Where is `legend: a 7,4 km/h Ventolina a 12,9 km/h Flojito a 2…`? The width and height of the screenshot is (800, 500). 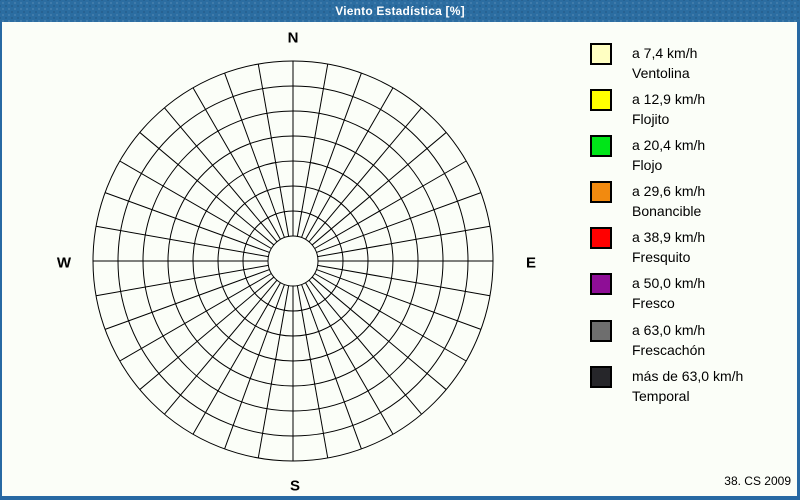
legend: a 7,4 km/h Ventolina a 12,9 km/h Flojito a 2… is located at coordinates (666, 227).